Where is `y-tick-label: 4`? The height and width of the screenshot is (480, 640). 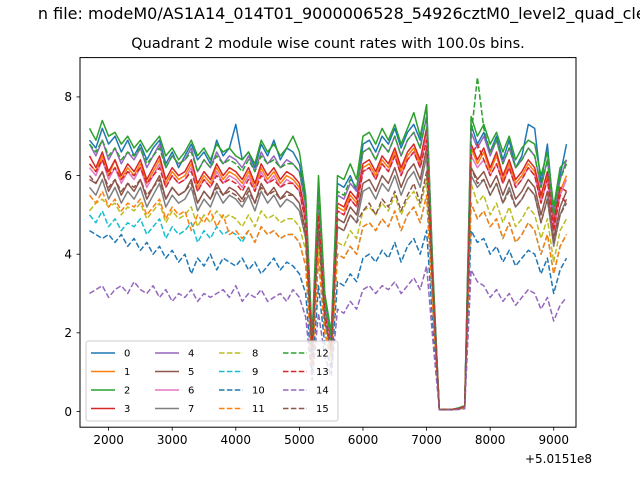 y-tick-label: 4 is located at coordinates (68, 254).